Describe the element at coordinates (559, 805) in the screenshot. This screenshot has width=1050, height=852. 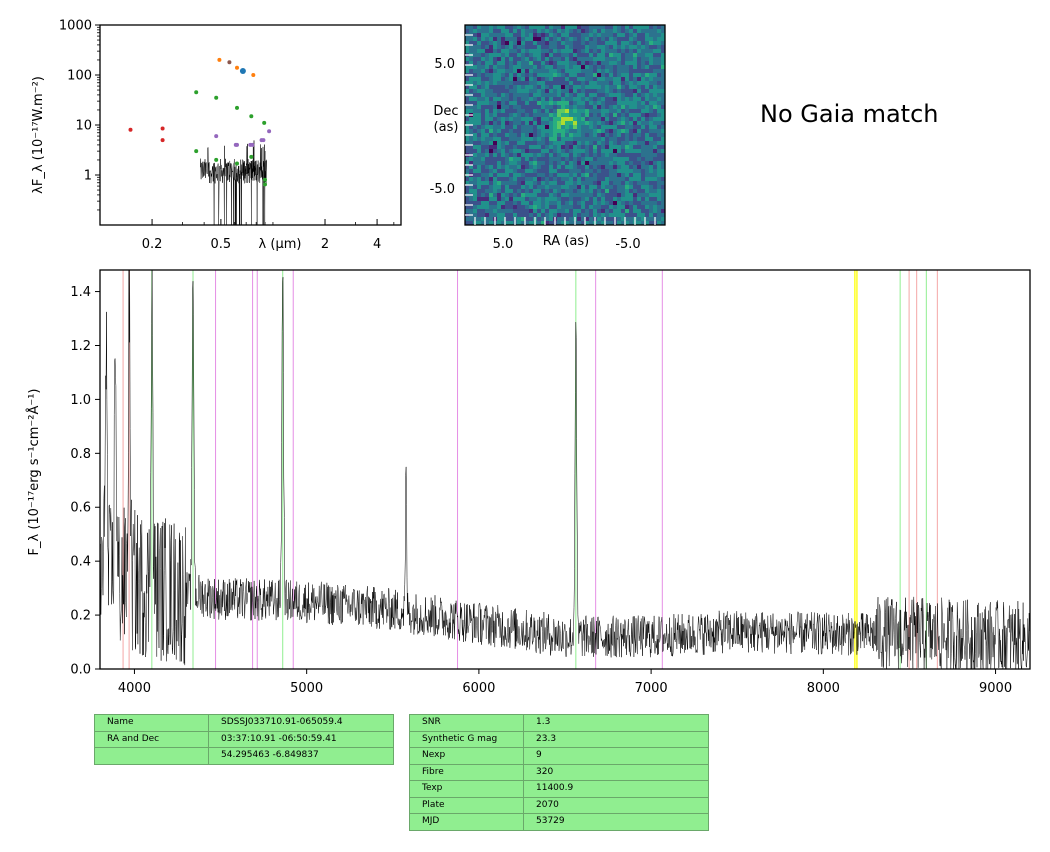
I see `info-row-right: Plate 2070` at that location.